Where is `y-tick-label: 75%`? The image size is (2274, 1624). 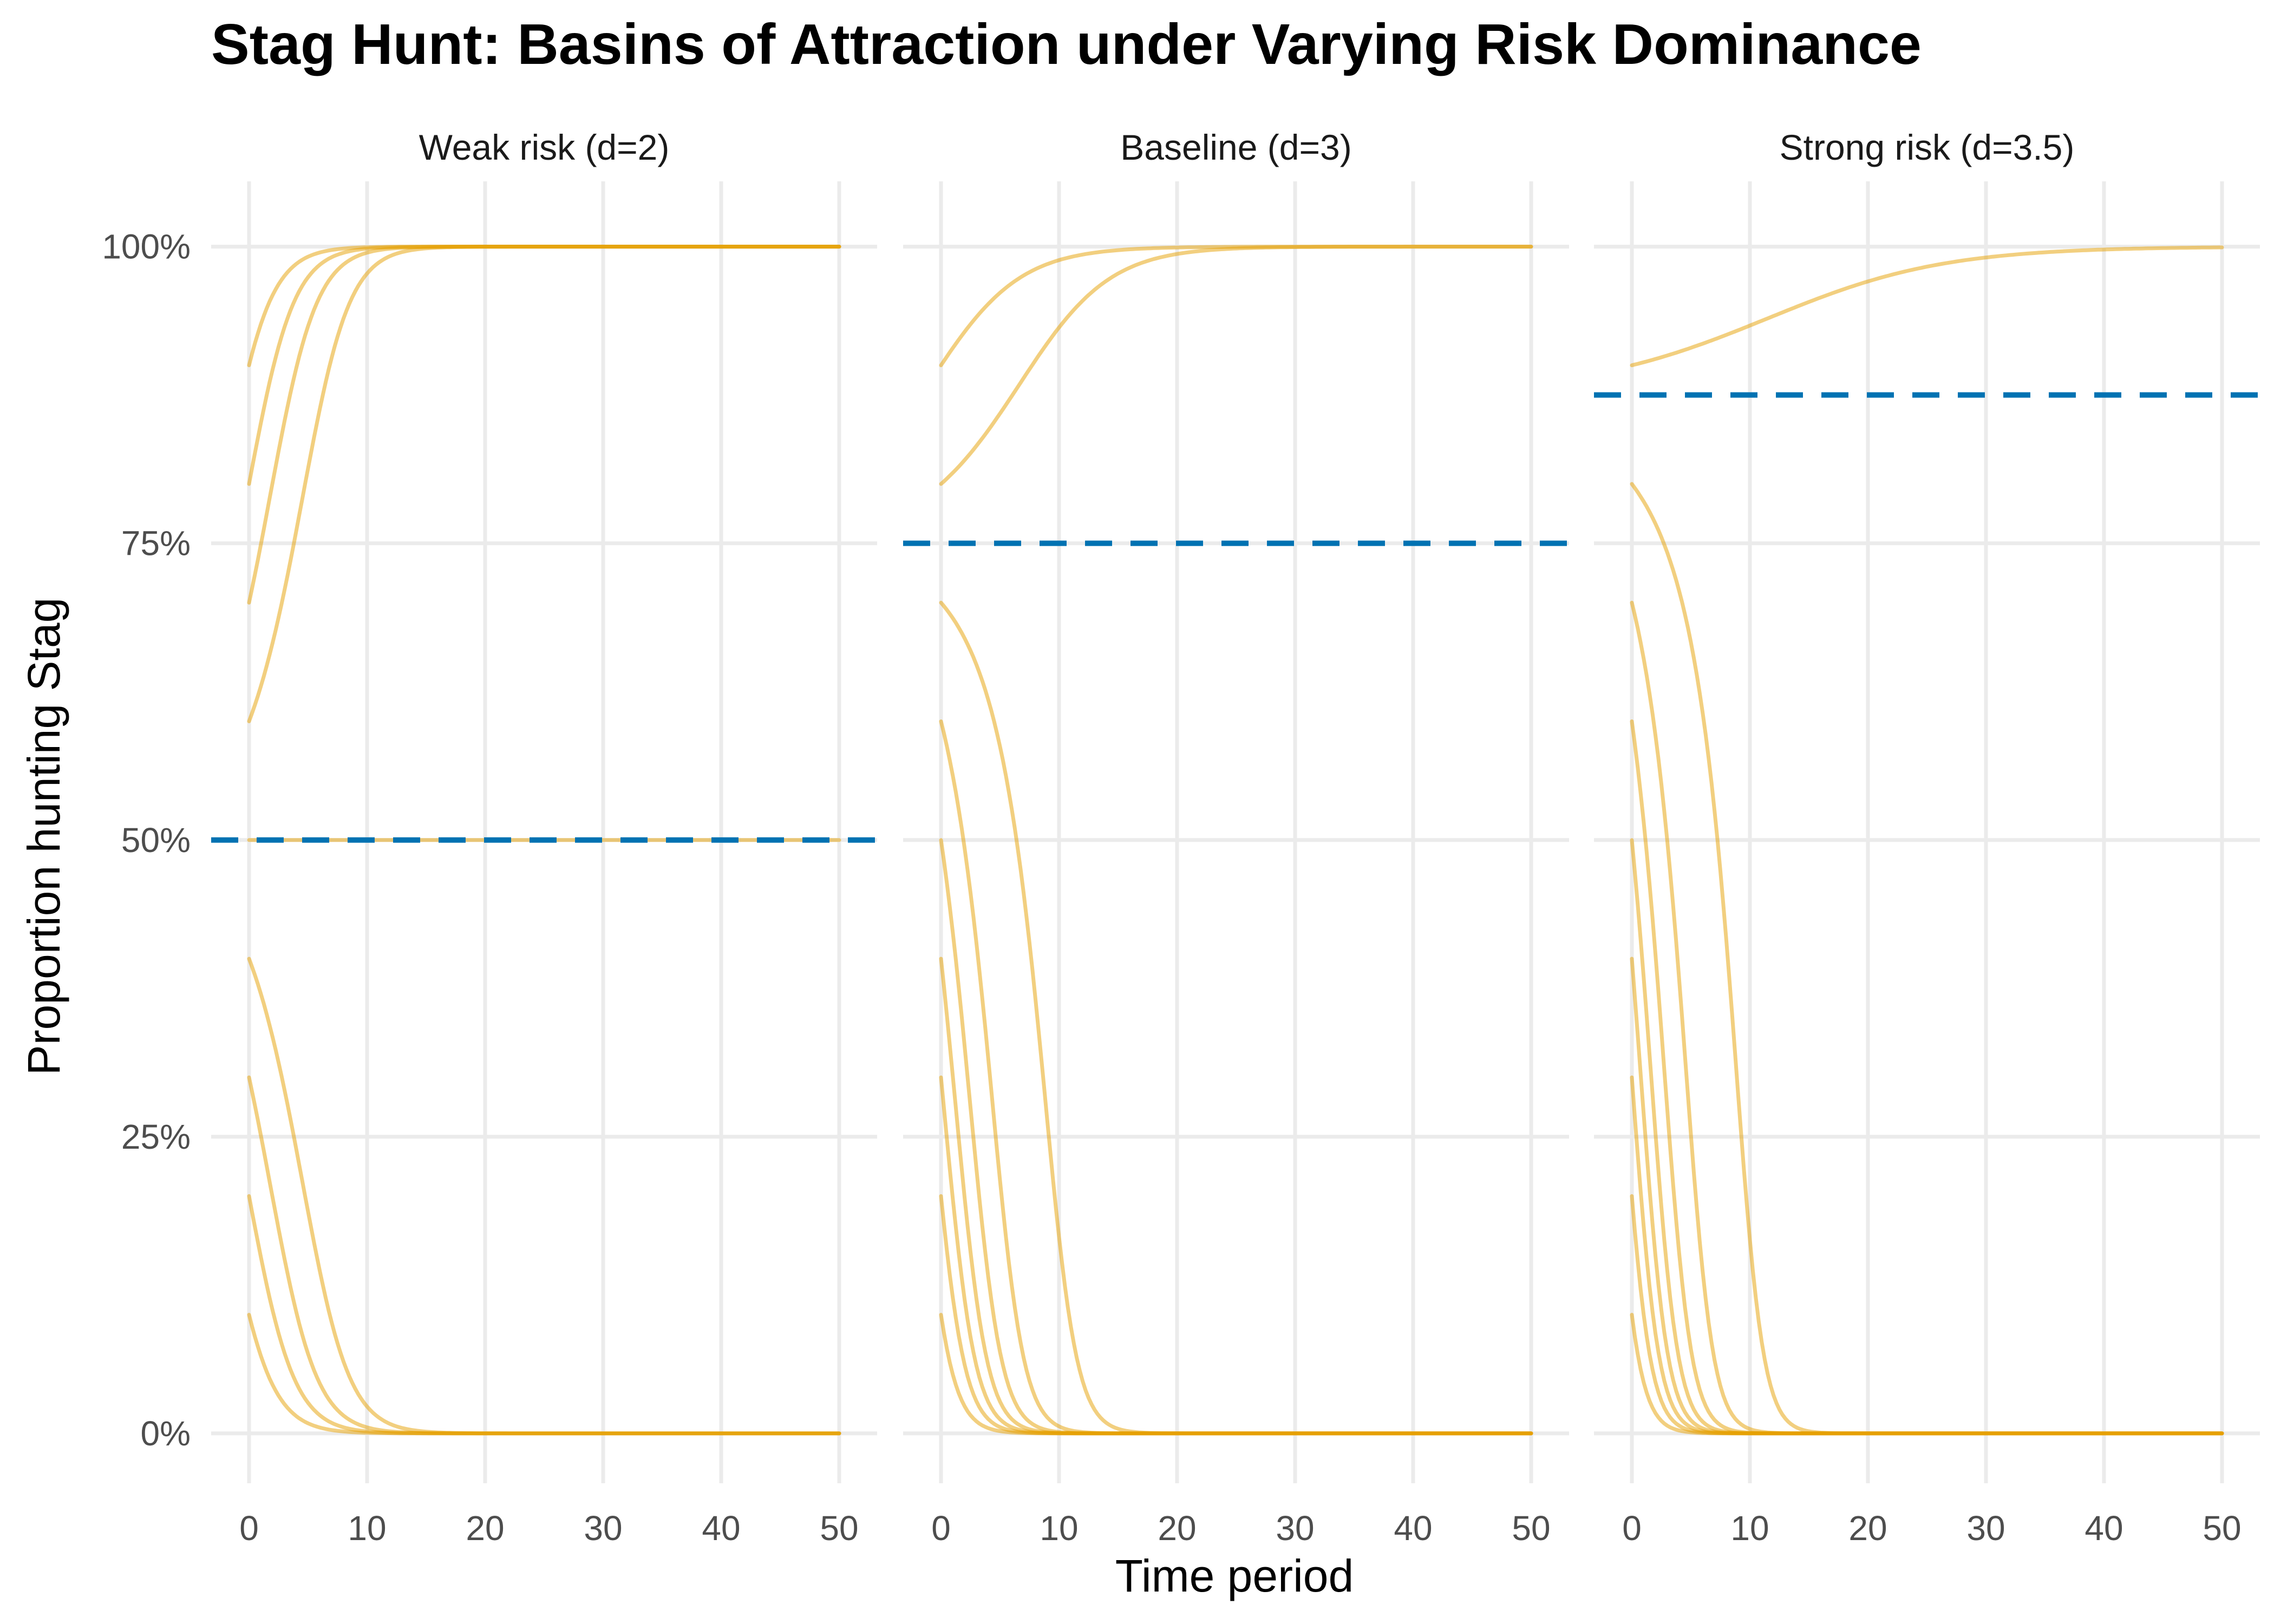
y-tick-label: 75% is located at coordinates (156, 543).